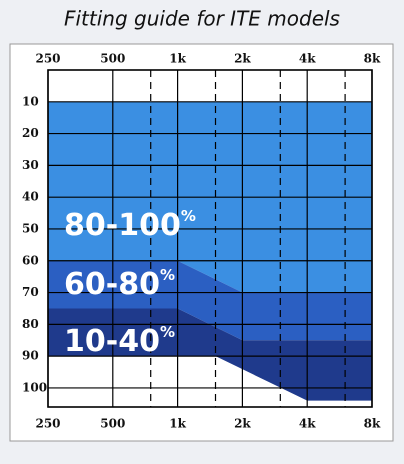  Describe the element at coordinates (307, 424) in the screenshot. I see `x-tick-label-bottom: 4k` at that location.